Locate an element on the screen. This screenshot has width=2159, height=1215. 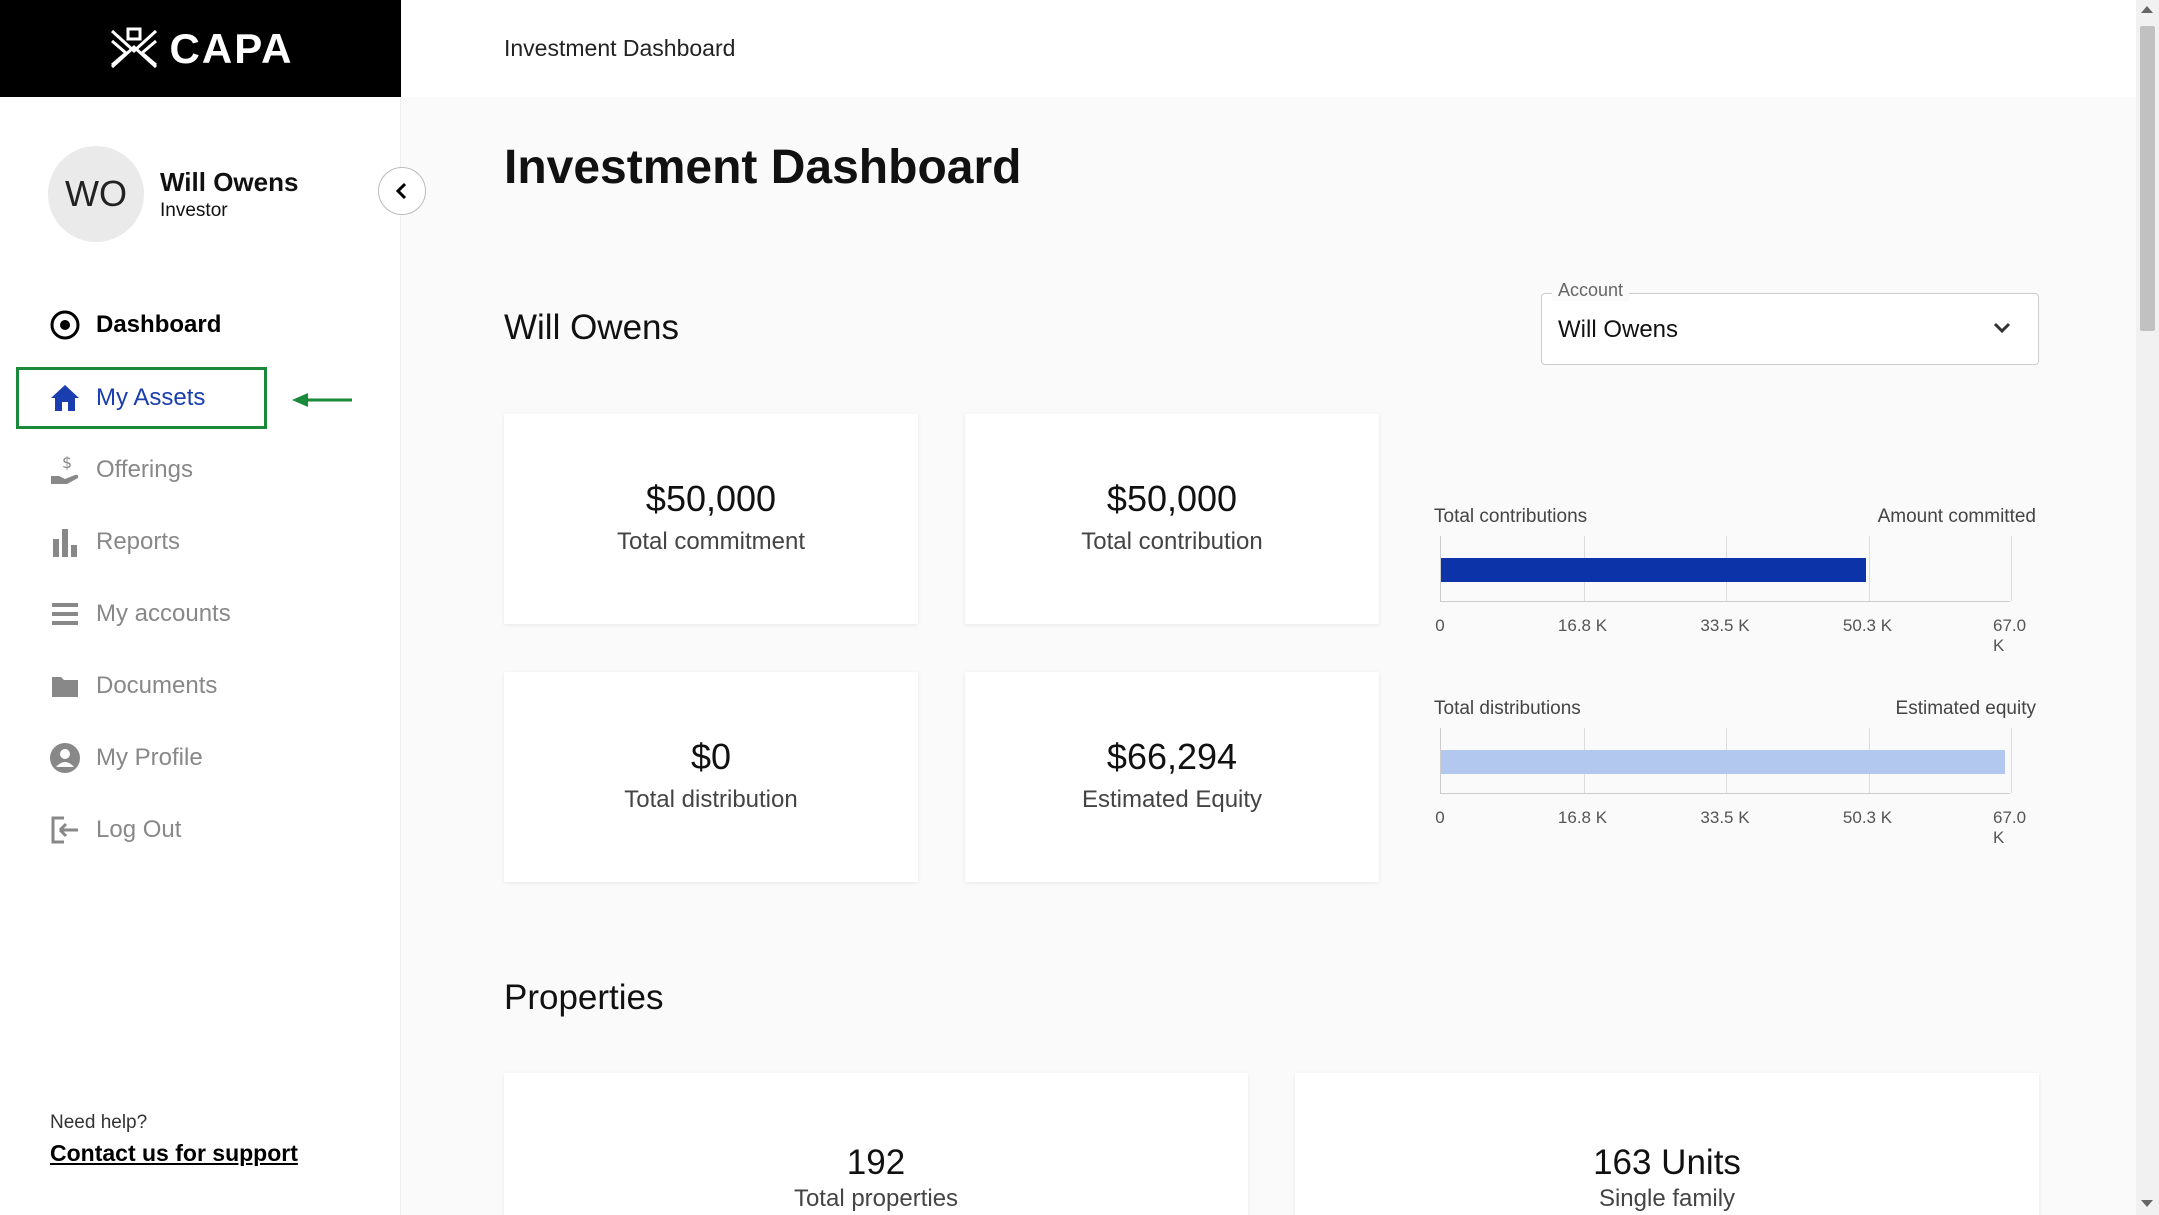
chart-right-label: Amount committed is located at coordinates (1956, 516).